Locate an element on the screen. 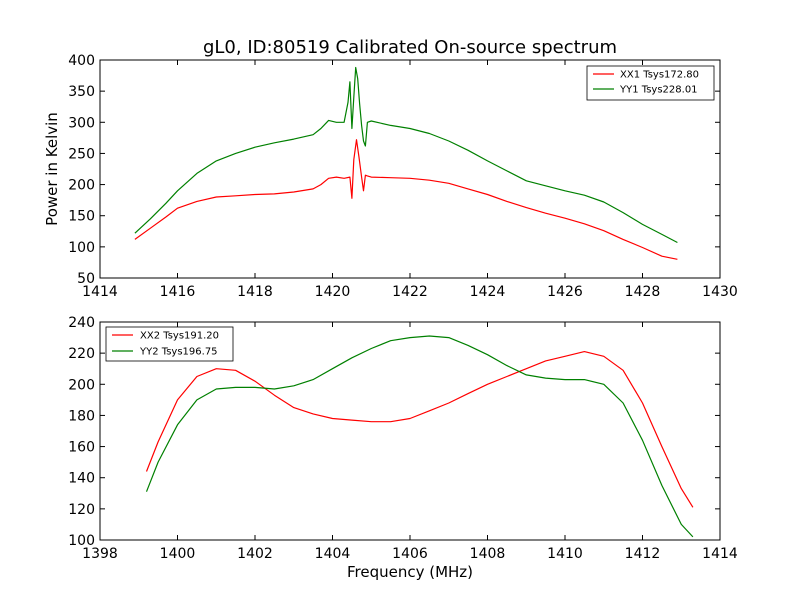 Image resolution: width=800 pixels, height=600 pixels. top-y-tick-label: 400 is located at coordinates (81, 61).